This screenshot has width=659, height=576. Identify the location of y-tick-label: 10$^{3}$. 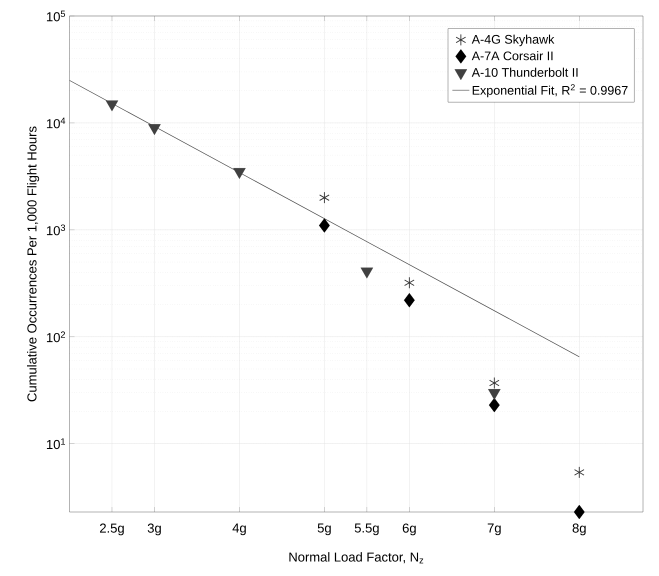
(56, 230).